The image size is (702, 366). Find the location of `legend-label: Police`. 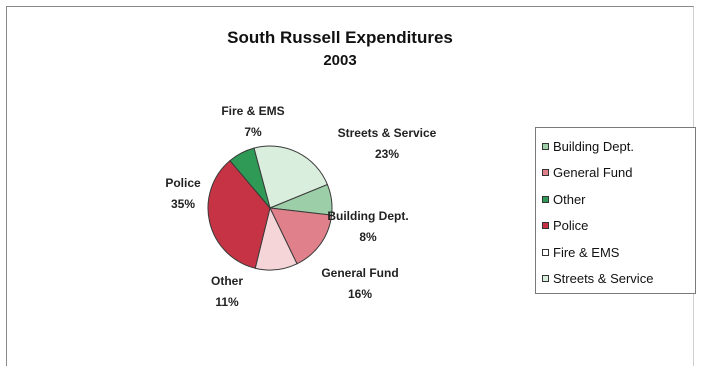

legend-label: Police is located at coordinates (571, 226).